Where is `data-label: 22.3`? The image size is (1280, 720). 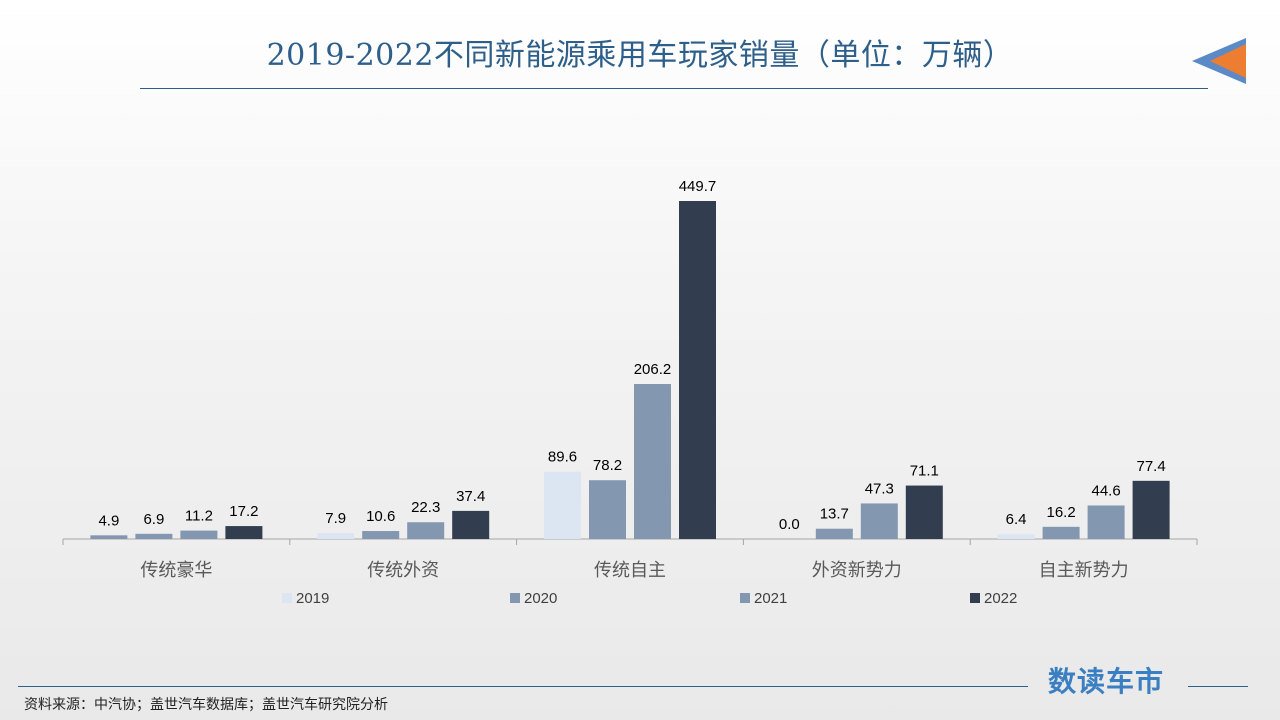
data-label: 22.3 is located at coordinates (425, 507).